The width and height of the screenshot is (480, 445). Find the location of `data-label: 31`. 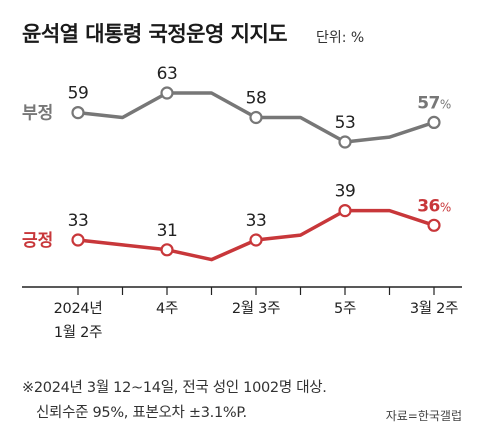

data-label: 31 is located at coordinates (167, 231).